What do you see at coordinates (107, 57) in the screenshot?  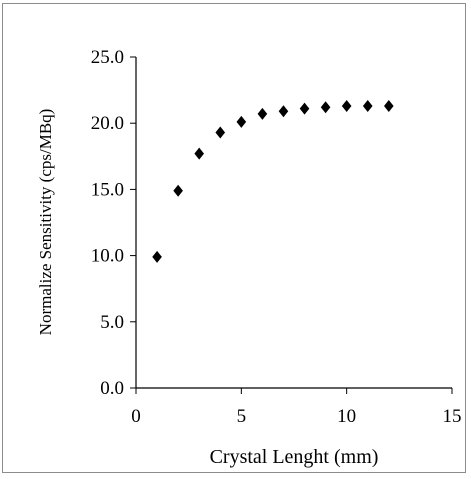 I see `y-tick-label: 25.0` at bounding box center [107, 57].